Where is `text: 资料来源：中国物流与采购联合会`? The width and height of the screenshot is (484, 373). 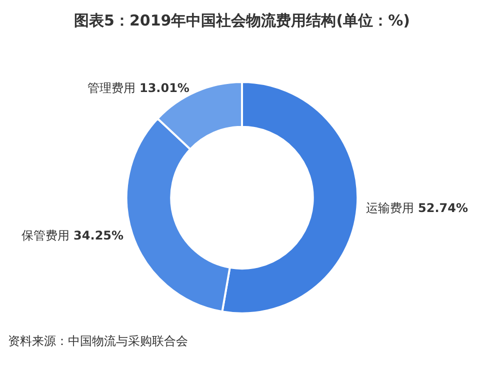
text: 资料来源：中国物流与采购联合会 is located at coordinates (98, 341).